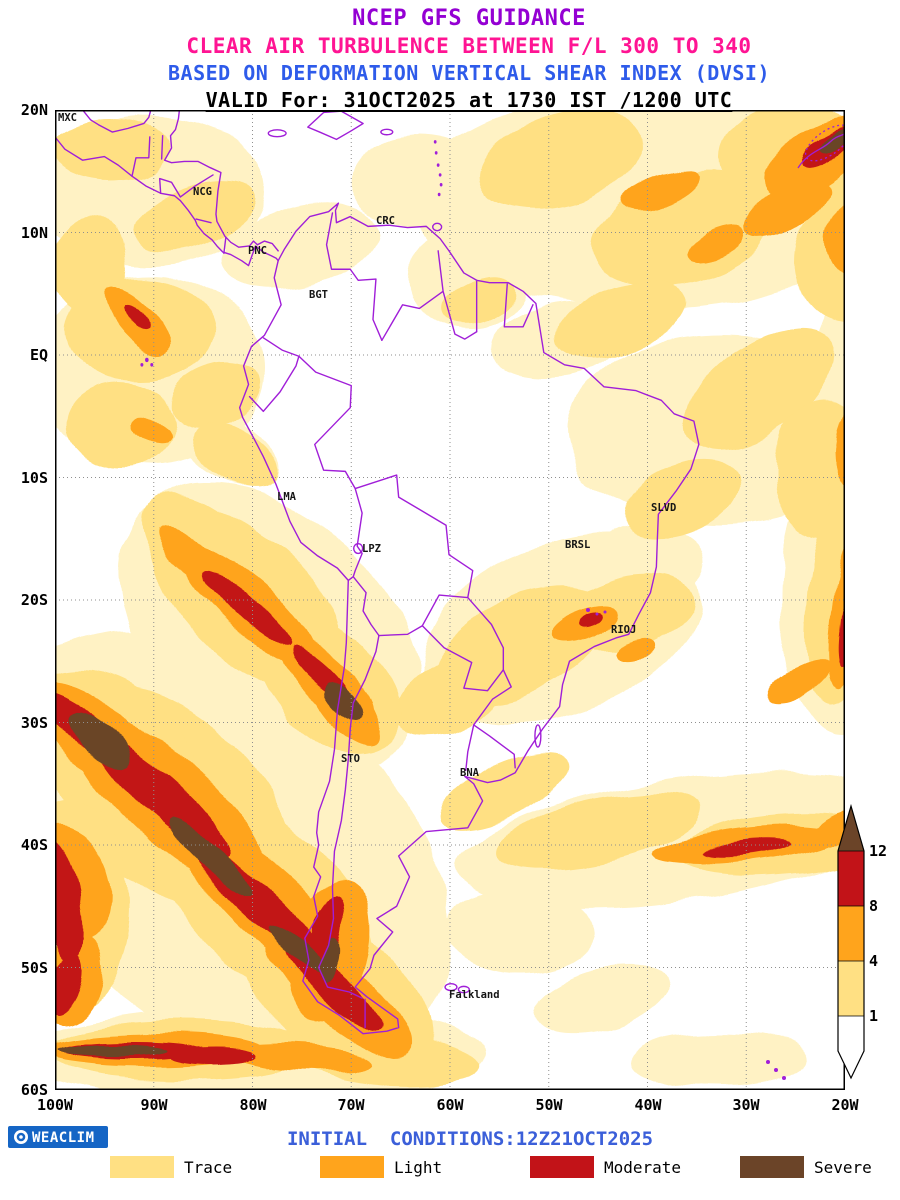 Image resolution: width=900 pixels, height=1200 pixels. What do you see at coordinates (414, 536) in the screenshot?
I see `border-bolivia-brazil` at bounding box center [414, 536].